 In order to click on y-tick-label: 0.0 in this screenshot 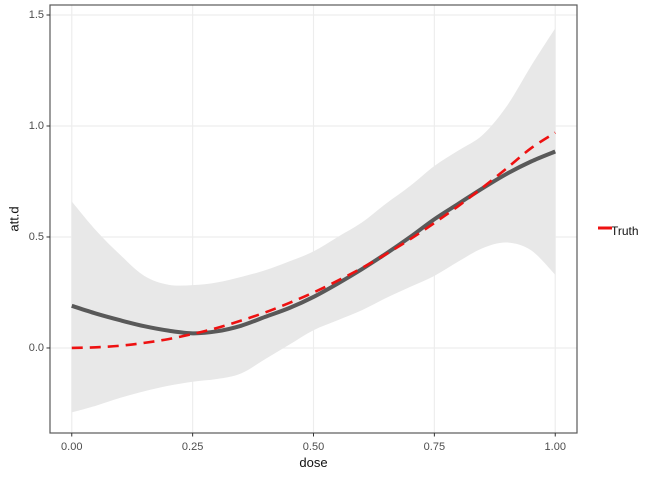, I will do `click(36, 347)`.